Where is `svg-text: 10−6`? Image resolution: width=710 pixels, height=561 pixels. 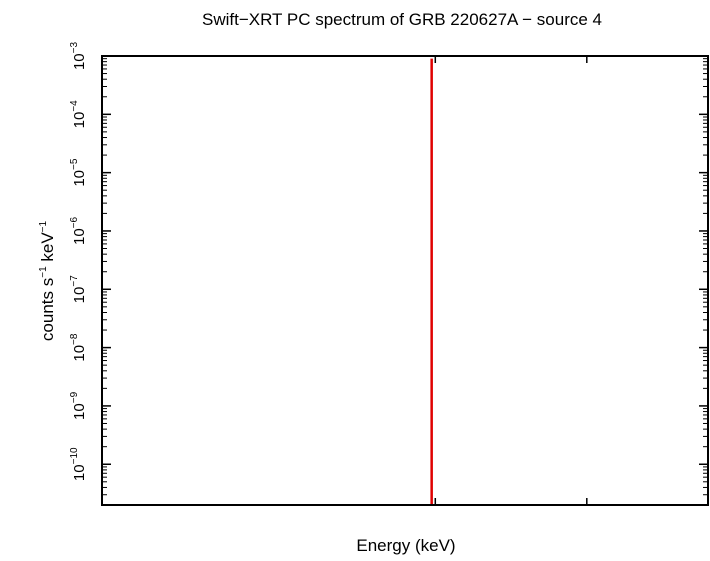
svg-text: 10−6 is located at coordinates (78, 230).